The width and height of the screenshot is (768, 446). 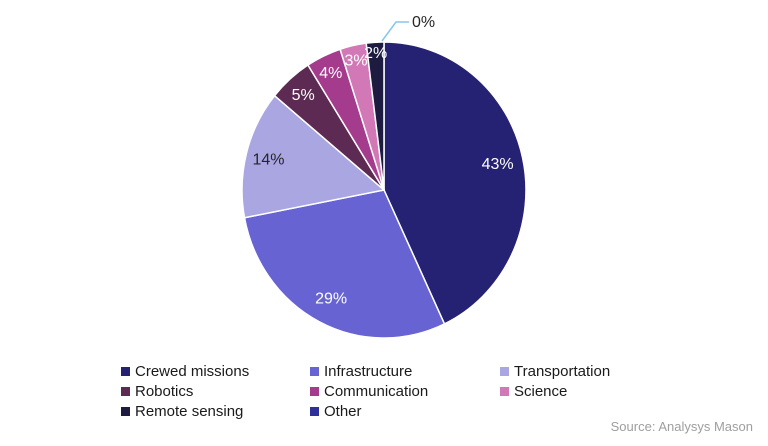 What do you see at coordinates (368, 371) in the screenshot?
I see `legend-label-infrastructure: Infrastructure` at bounding box center [368, 371].